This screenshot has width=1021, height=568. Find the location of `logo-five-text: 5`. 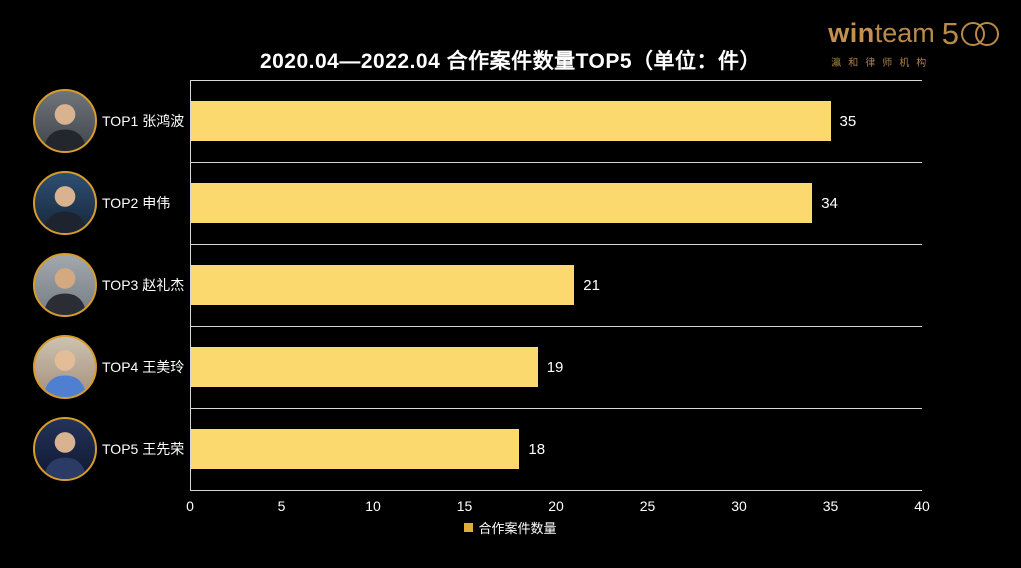

logo-five-text: 5 is located at coordinates (950, 33).